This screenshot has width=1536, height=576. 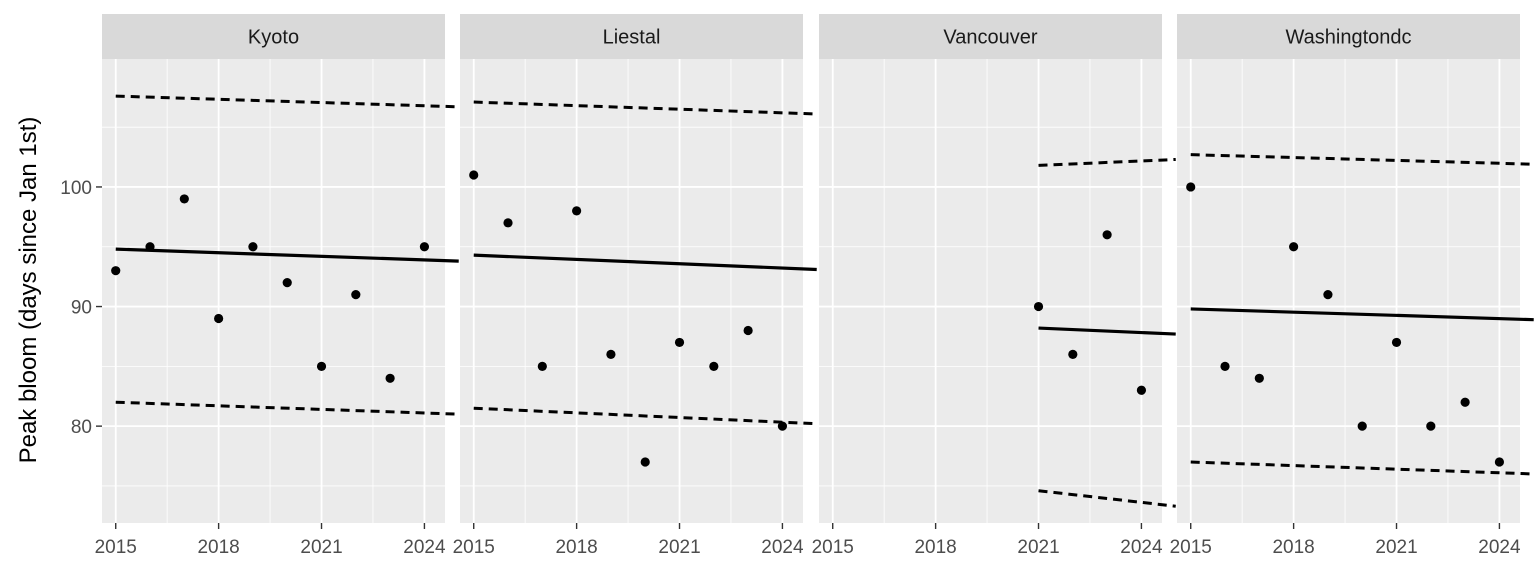 I want to click on strip-label: Vancouver, so click(x=990, y=38).